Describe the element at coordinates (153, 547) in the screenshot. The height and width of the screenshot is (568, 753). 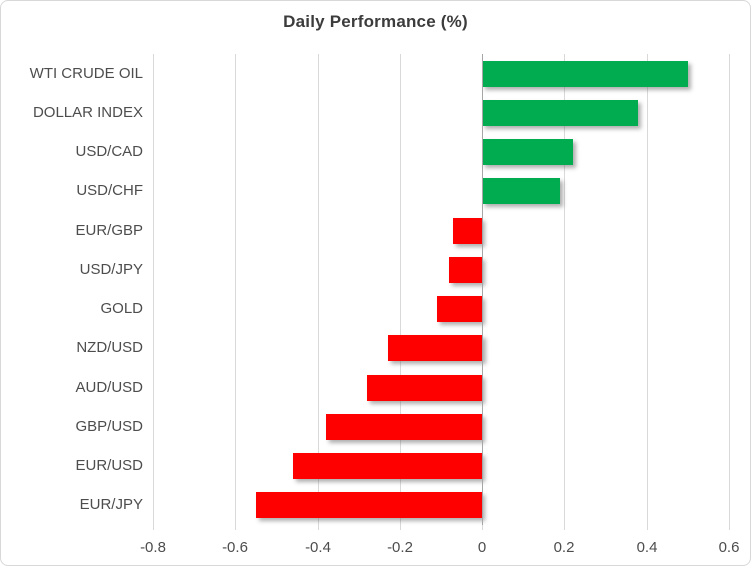
I see `x-tick-label: -0.8` at that location.